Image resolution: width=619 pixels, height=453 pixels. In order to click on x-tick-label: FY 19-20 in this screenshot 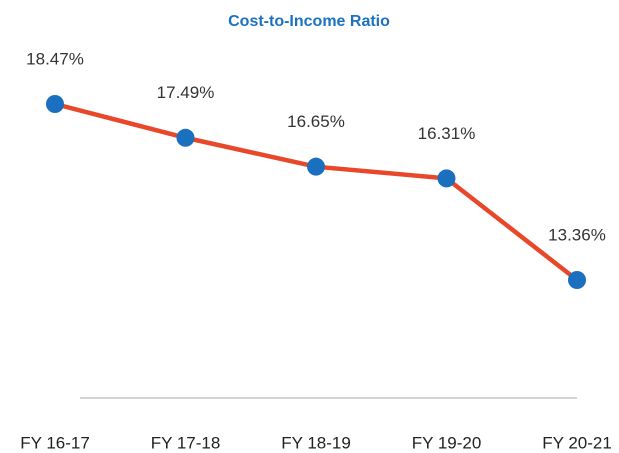, I will do `click(447, 442)`.